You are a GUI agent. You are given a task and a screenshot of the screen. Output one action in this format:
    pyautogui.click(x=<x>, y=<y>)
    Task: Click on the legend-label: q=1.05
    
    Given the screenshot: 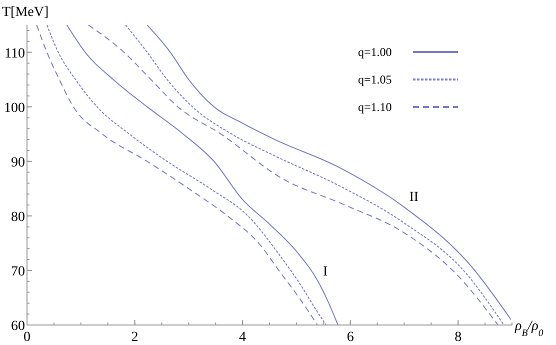 What is the action you would take?
    pyautogui.click(x=375, y=79)
    